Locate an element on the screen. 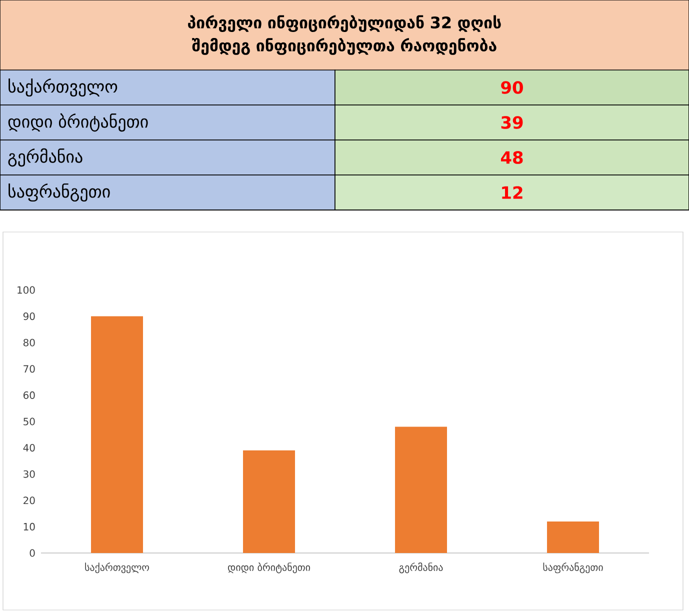 Image resolution: width=689 pixels, height=612 pixels. y-tick-label: 0 is located at coordinates (32, 553).